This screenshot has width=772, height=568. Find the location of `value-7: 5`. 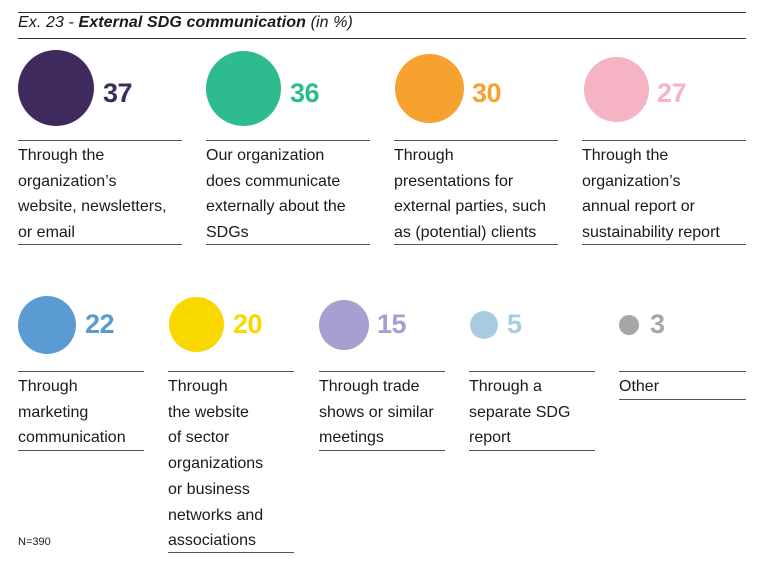

value-7: 5 is located at coordinates (514, 324).